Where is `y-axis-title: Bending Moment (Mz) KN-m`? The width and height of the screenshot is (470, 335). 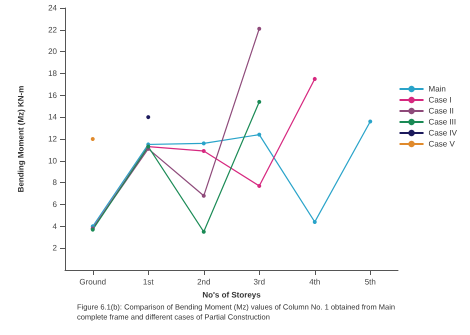 y-axis-title: Bending Moment (Mz) KN-m is located at coordinates (21, 139).